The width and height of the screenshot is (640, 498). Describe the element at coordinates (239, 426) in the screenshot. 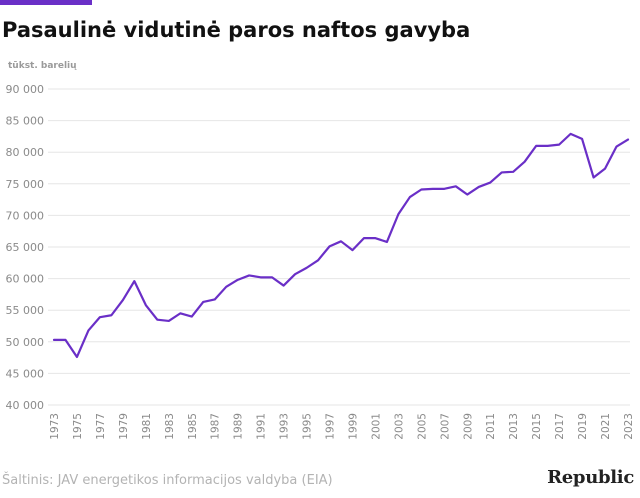

I see `x-tick-label: 1989` at that location.